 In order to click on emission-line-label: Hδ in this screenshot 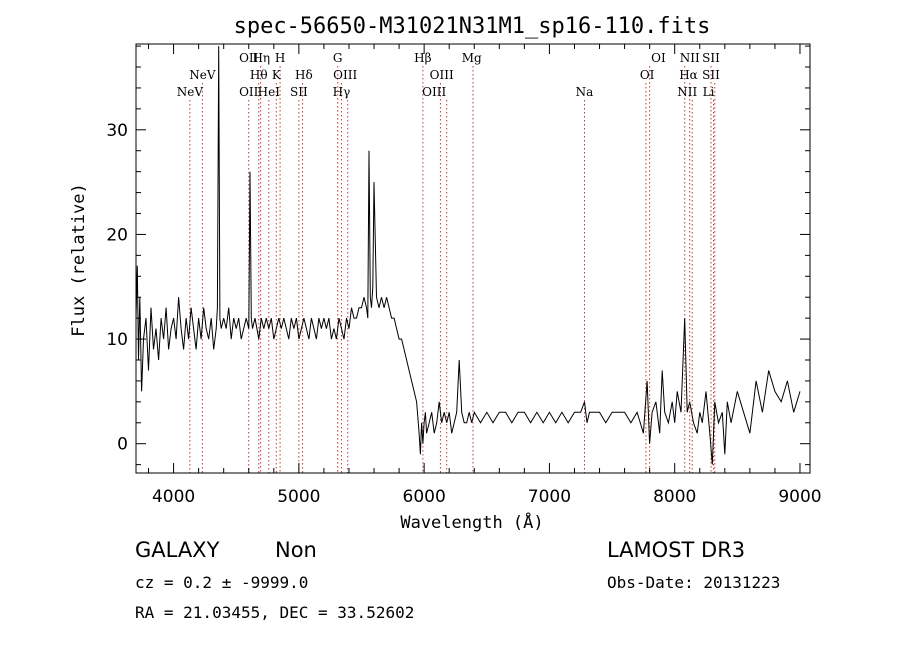, I will do `click(304, 75)`.